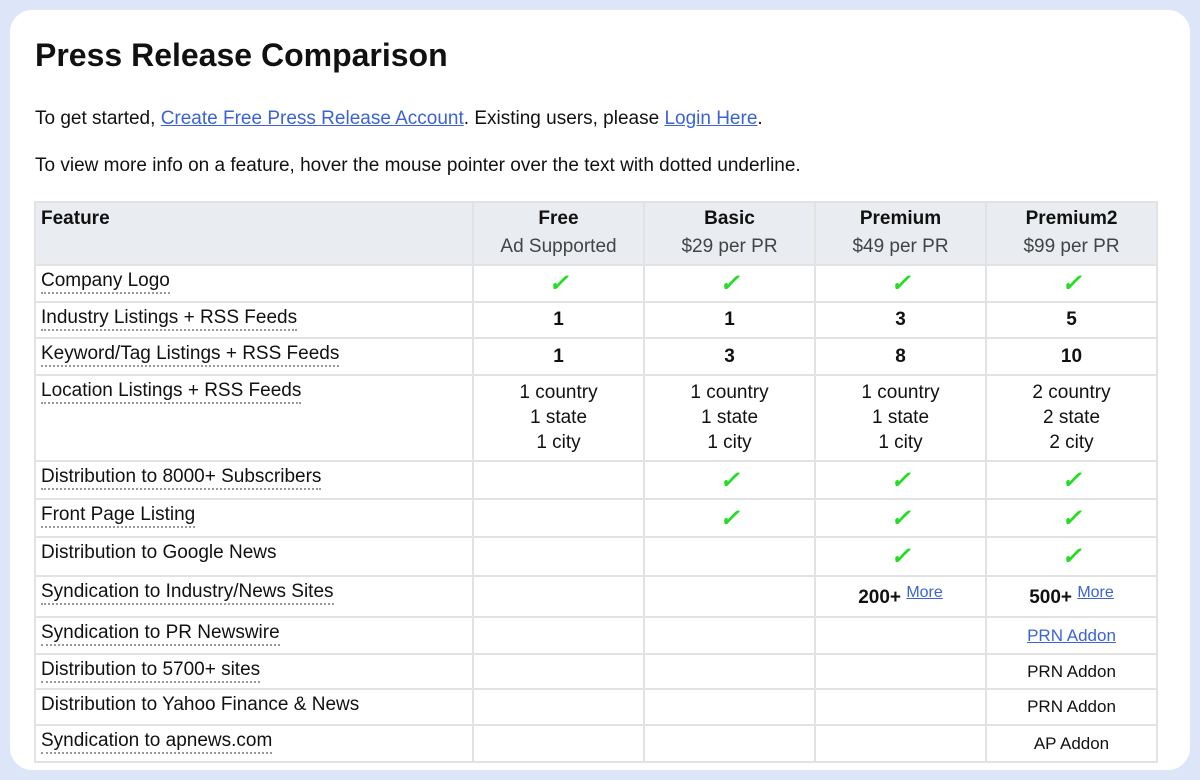  I want to click on plan-price: $29 per PR, so click(729, 246).